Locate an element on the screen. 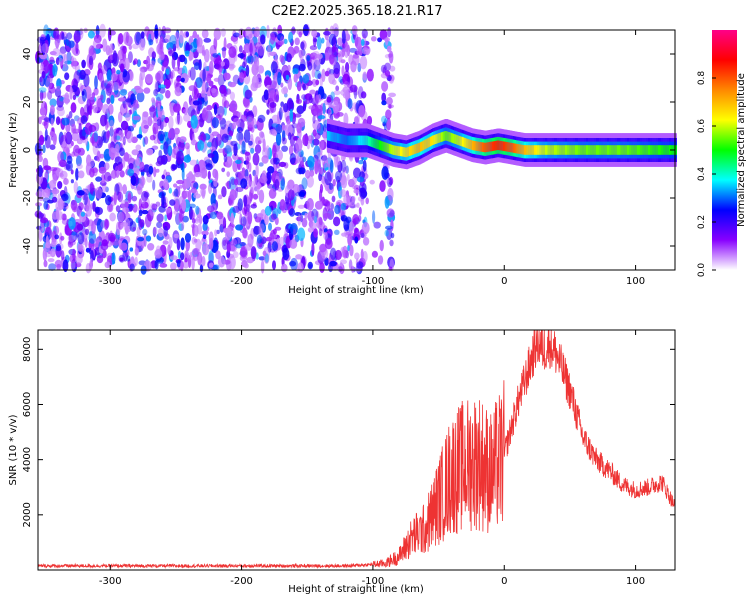 This screenshot has height=600, width=750. colorbar-tick-label: 0.2 is located at coordinates (702, 222).